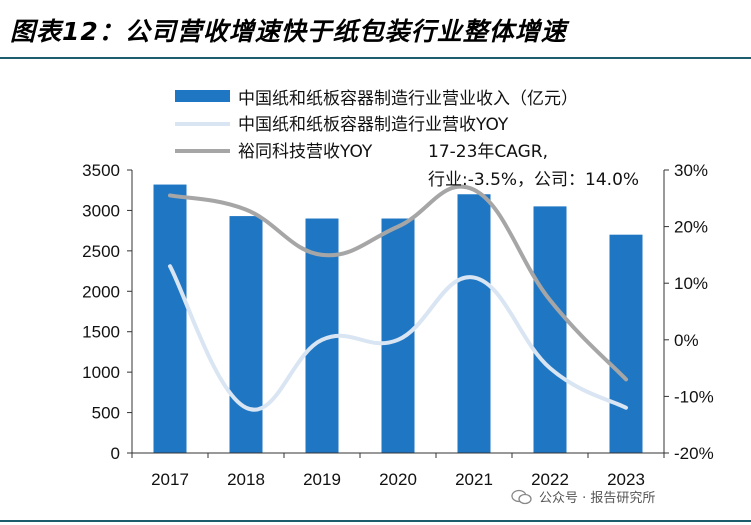 This screenshot has width=751, height=525. What do you see at coordinates (521, 496) in the screenshot?
I see `wechat-icon` at bounding box center [521, 496].